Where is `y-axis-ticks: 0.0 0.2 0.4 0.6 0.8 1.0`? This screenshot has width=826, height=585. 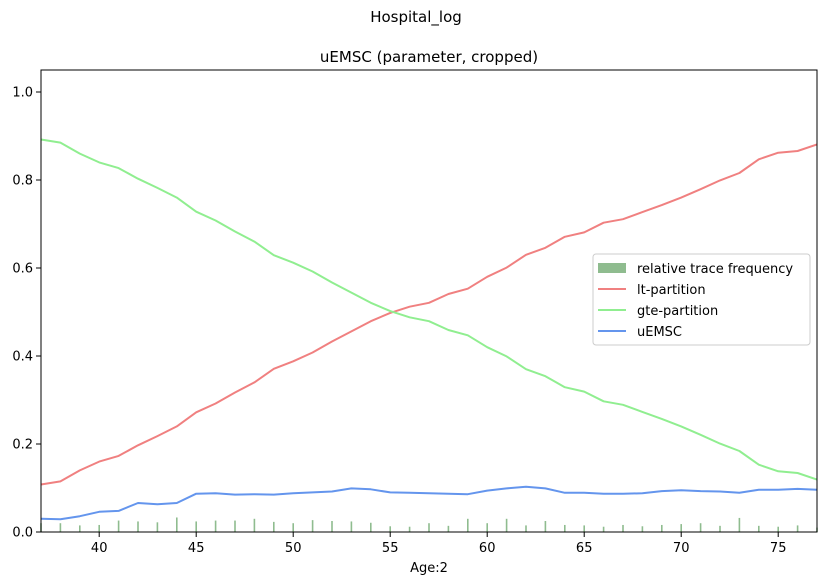
y-axis-ticks: 0.0 0.2 0.4 0.6 0.8 1.0 is located at coordinates (26, 313).